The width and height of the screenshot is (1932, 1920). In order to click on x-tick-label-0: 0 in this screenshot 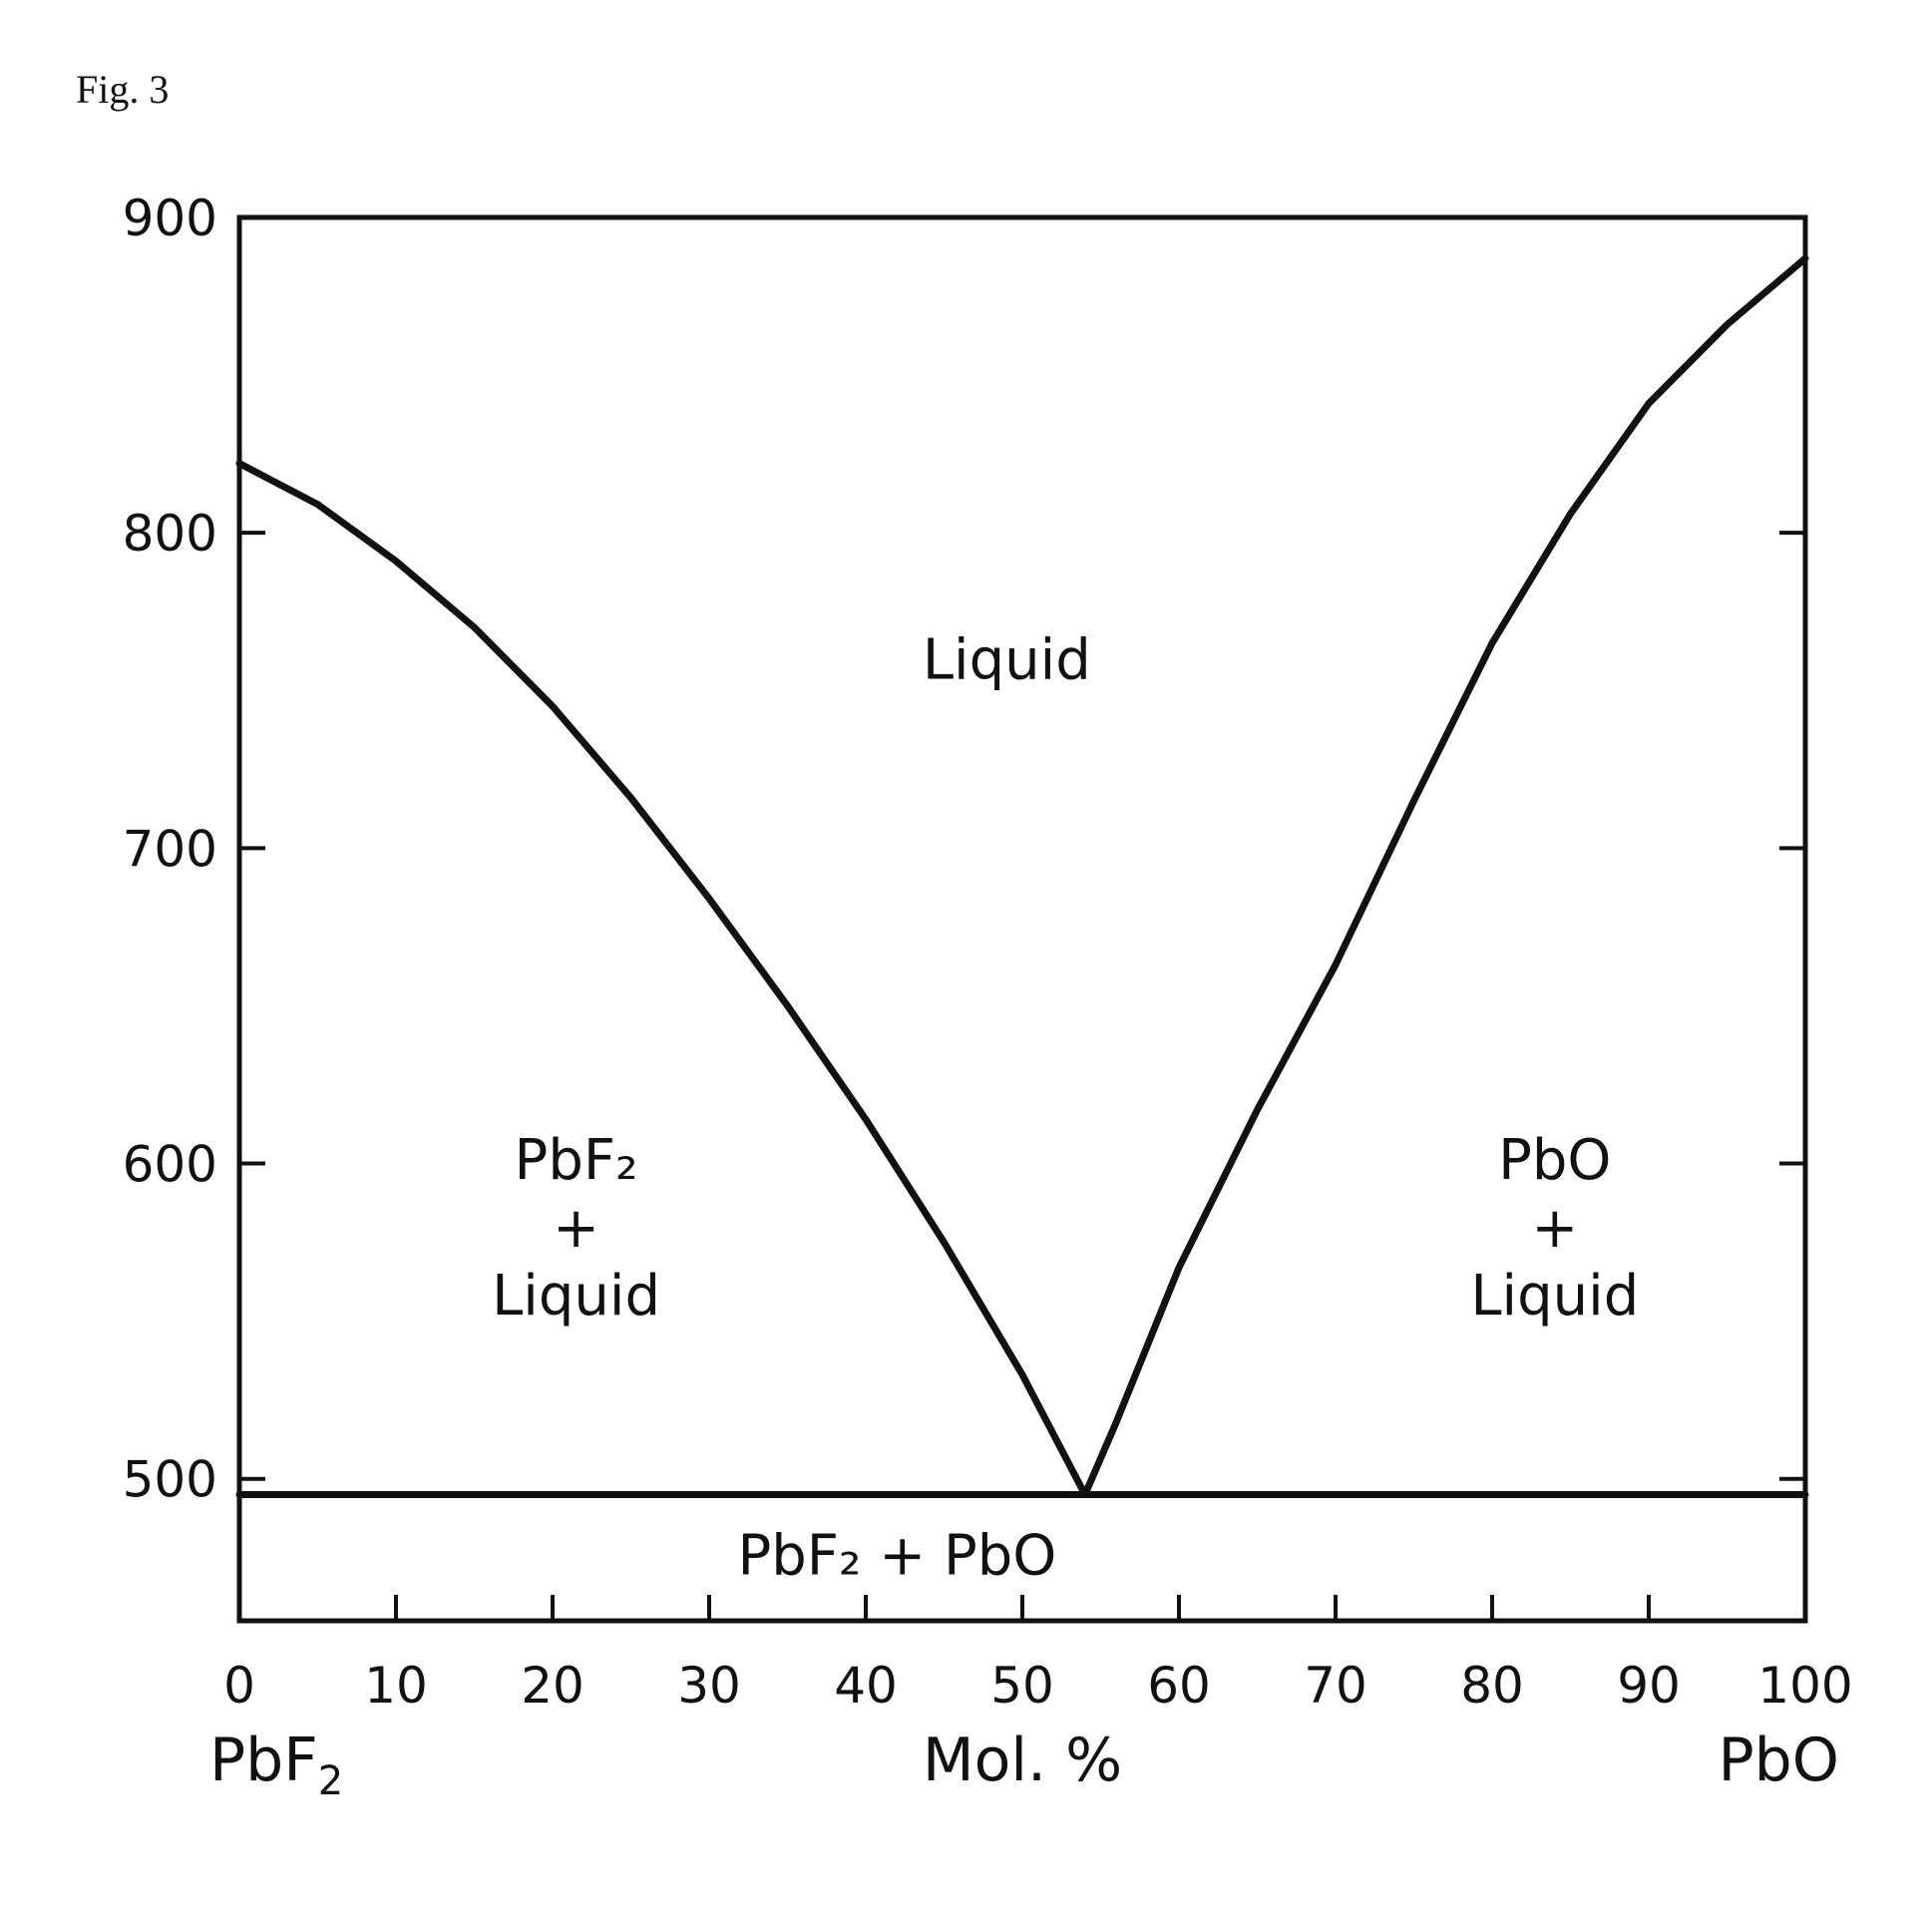, I will do `click(239, 1686)`.